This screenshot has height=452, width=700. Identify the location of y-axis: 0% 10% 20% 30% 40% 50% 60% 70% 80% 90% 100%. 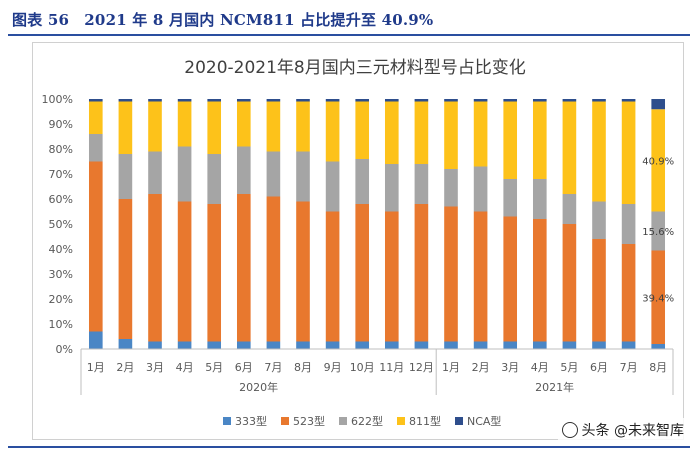
(57, 224).